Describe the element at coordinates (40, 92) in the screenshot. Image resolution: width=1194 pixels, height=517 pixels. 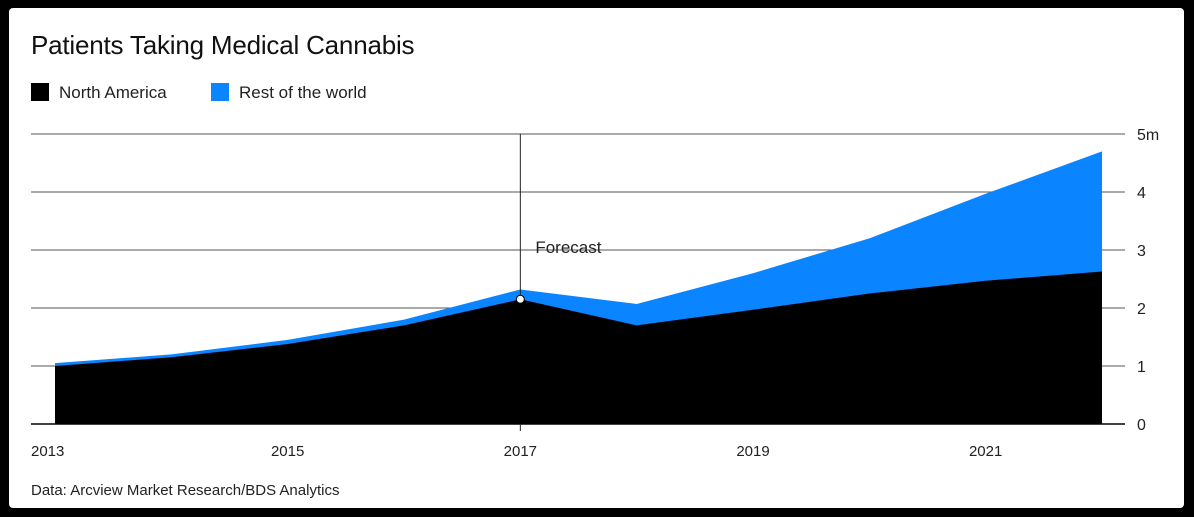
I see `legend-swatch-north-america` at that location.